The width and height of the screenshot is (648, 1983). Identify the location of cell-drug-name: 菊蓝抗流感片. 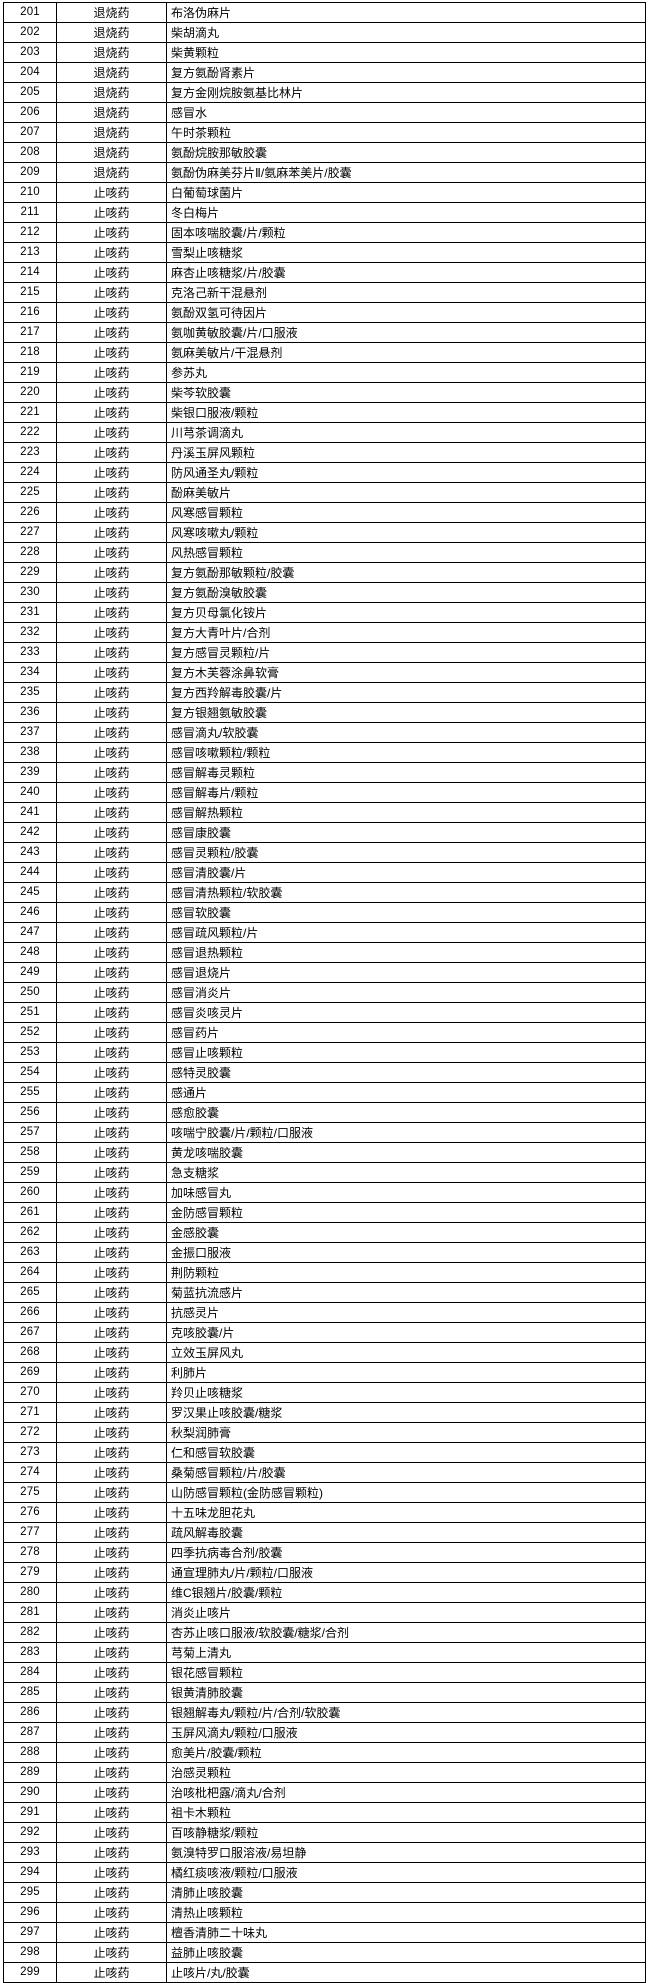
(406, 1292).